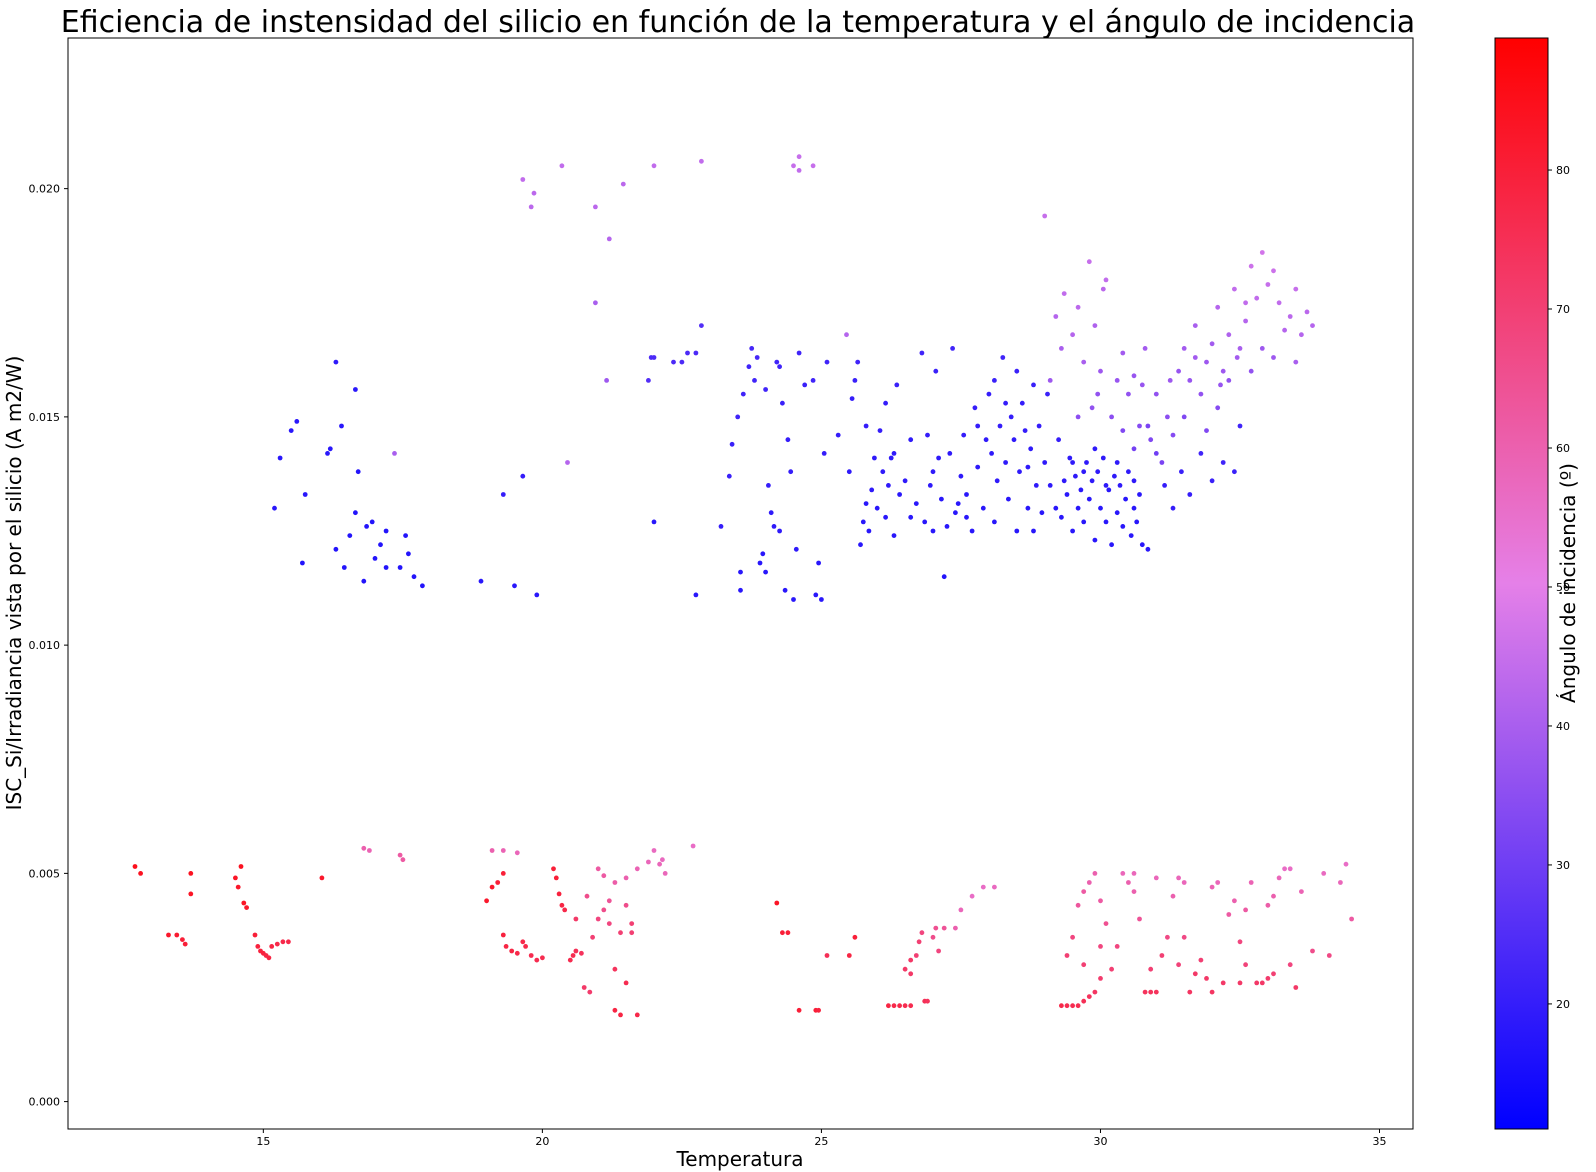 This screenshot has height=1172, width=1596. I want to click on colorbar-tick-label: 50, so click(1563, 587).